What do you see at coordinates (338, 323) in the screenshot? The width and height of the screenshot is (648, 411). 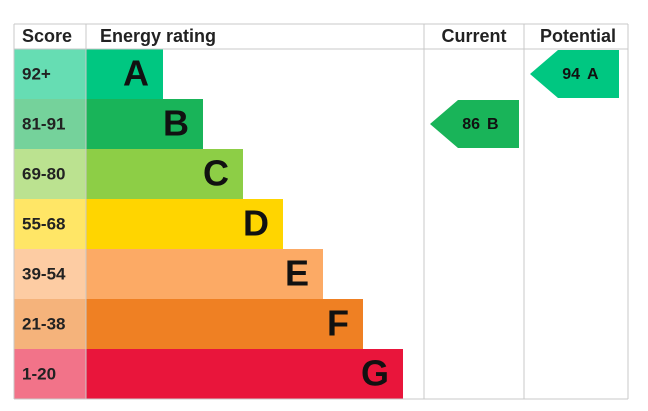 I see `band-letter: F` at bounding box center [338, 323].